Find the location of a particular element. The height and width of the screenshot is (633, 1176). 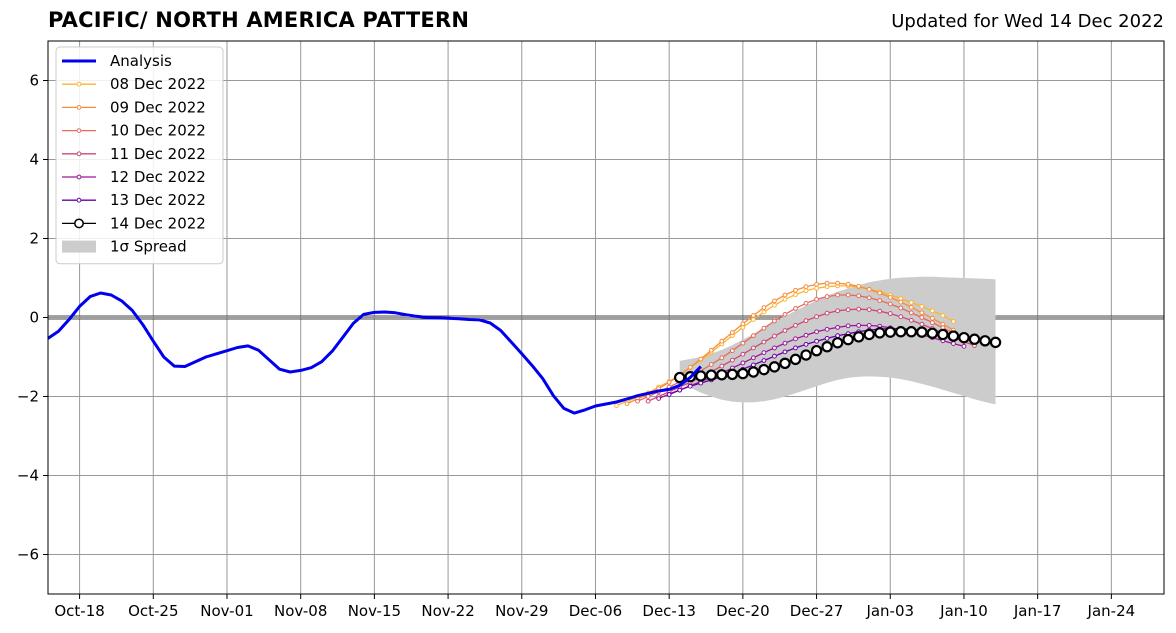

x-tick-label: Nov-15 is located at coordinates (374, 611).